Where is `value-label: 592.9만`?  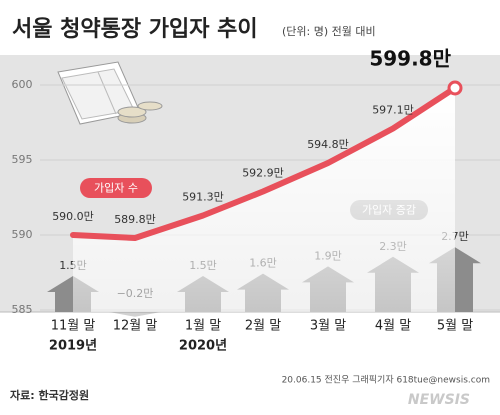 value-label: 592.9만 is located at coordinates (263, 173).